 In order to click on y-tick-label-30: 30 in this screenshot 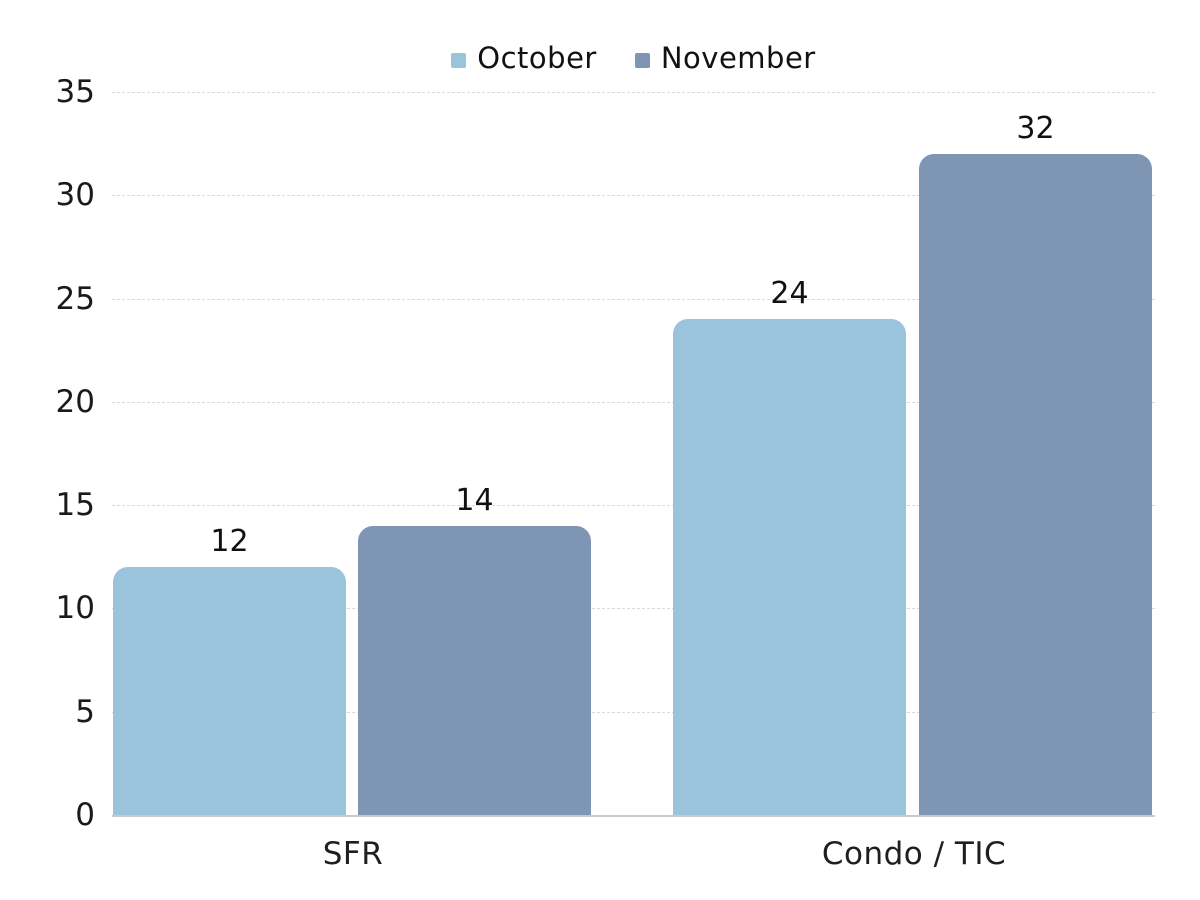, I will do `click(75, 195)`.